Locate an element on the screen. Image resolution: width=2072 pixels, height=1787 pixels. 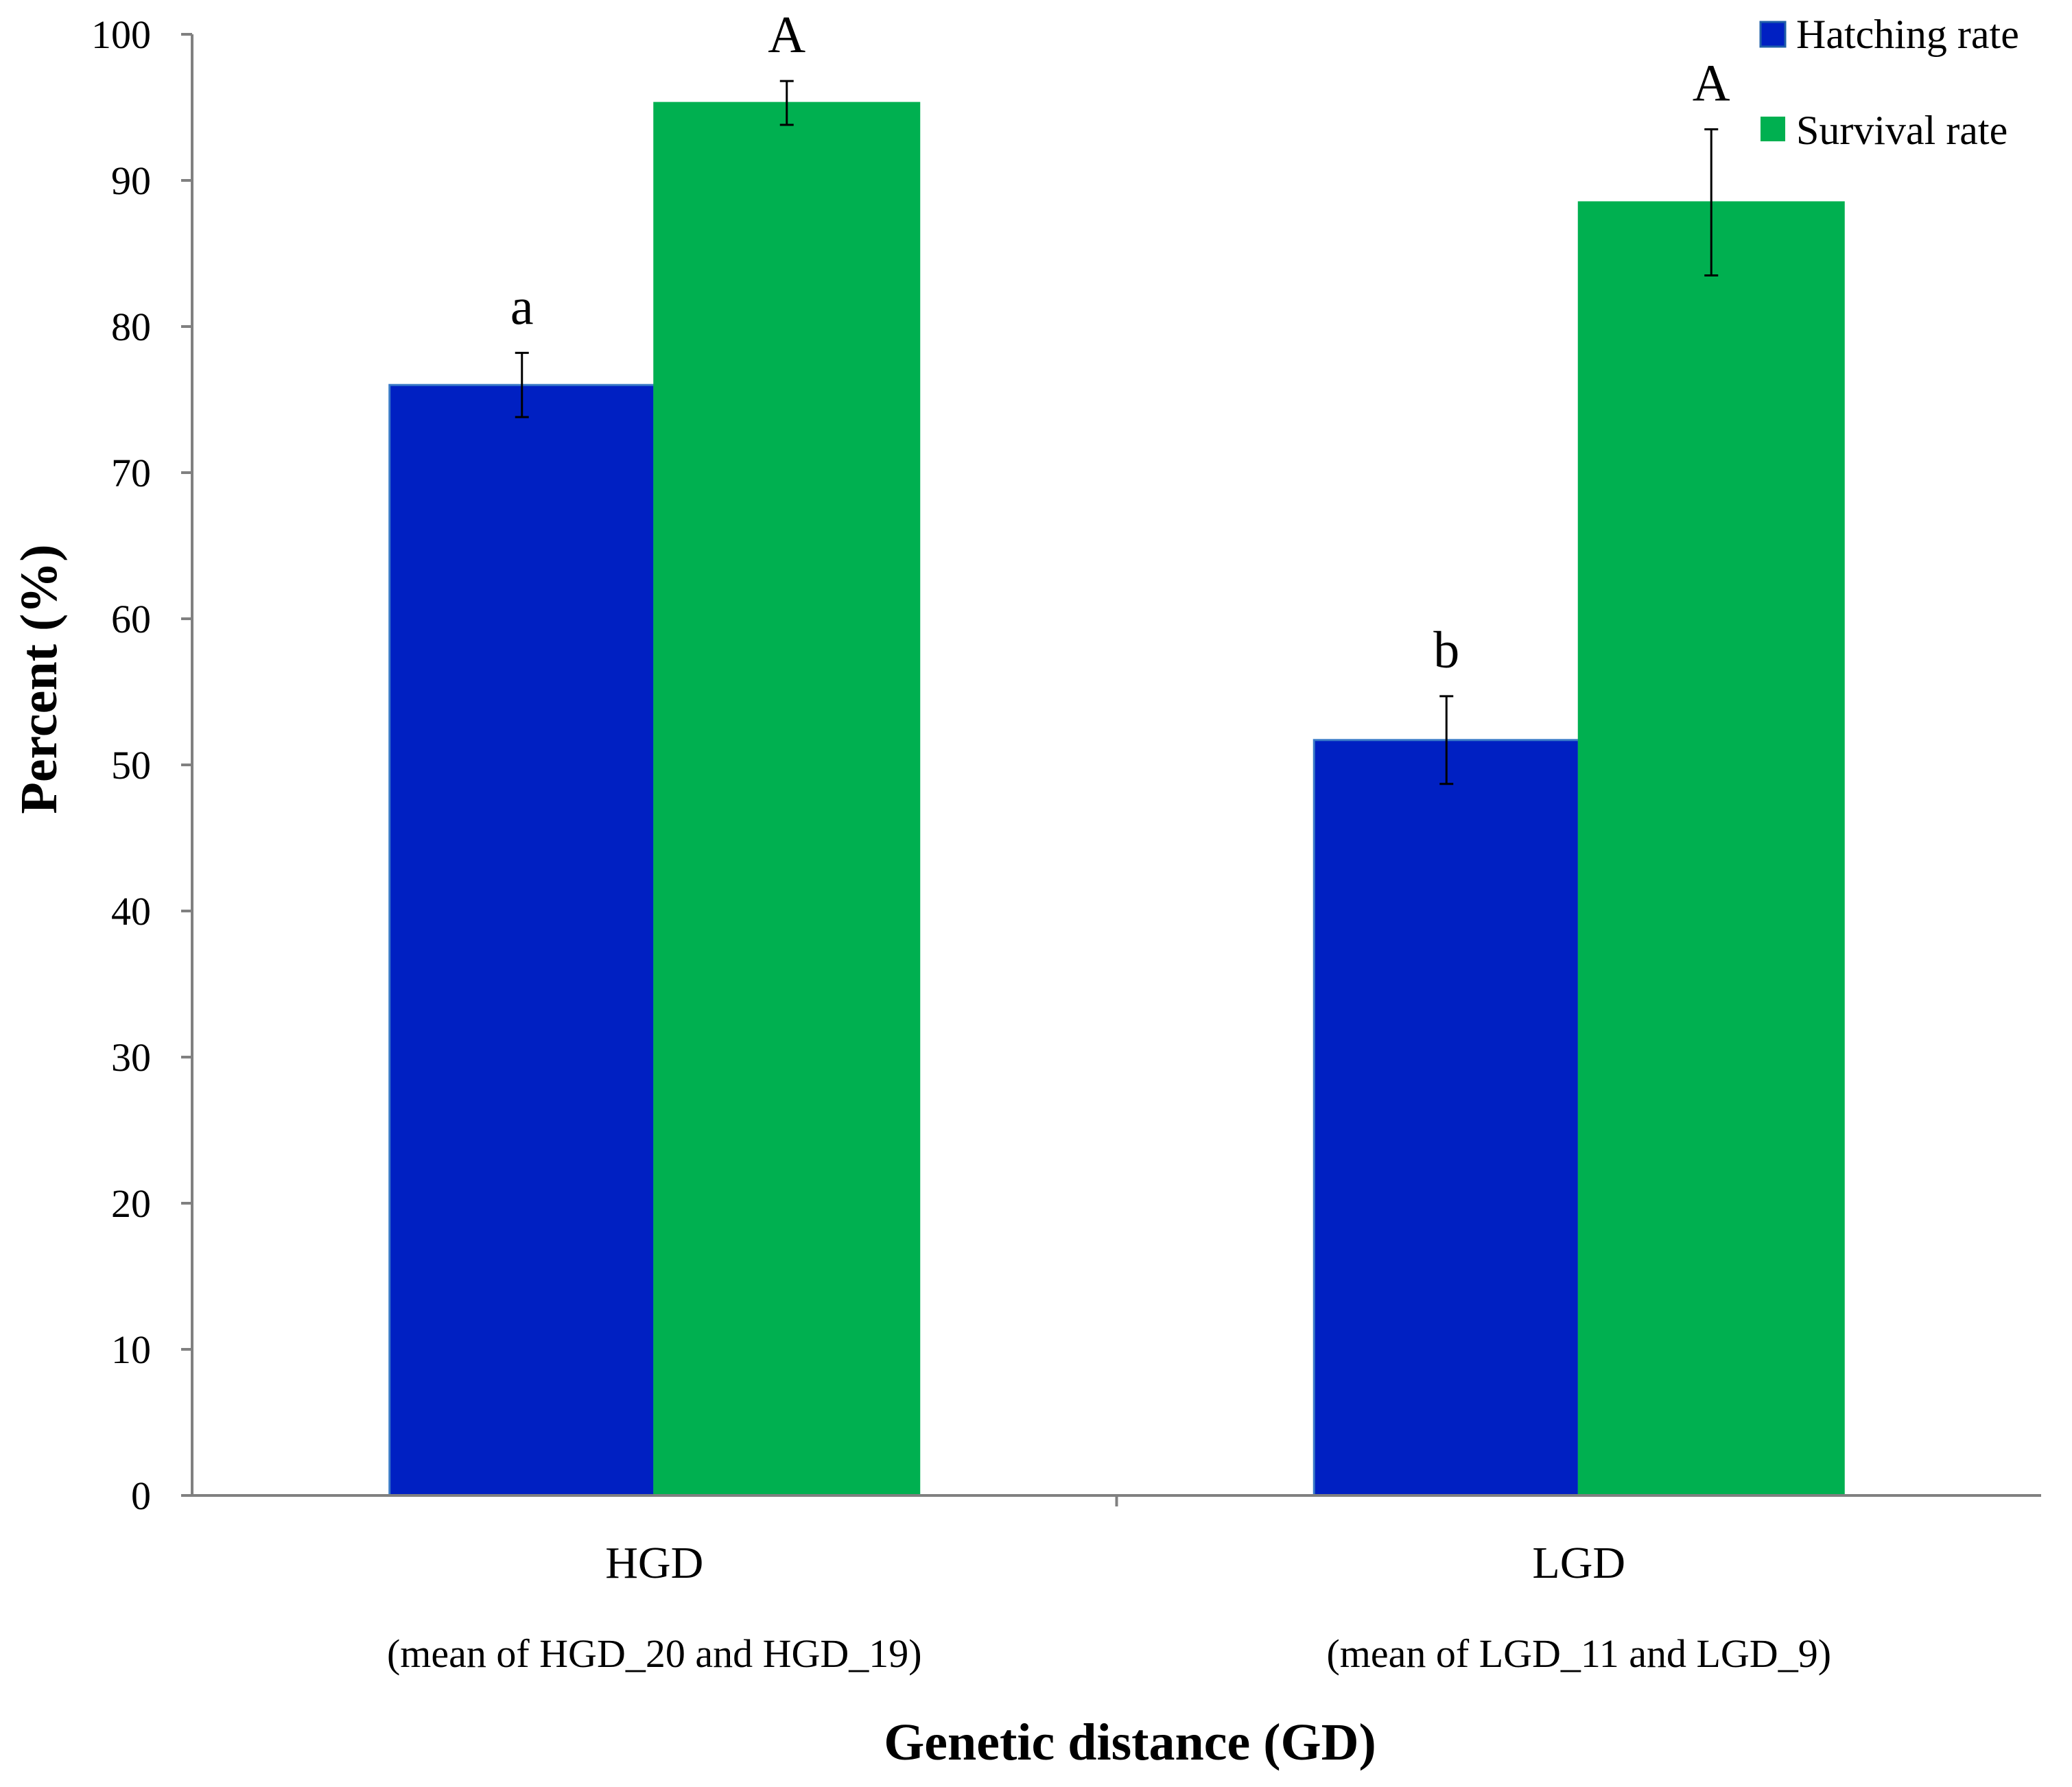
y-tick-label: 10 is located at coordinates (131, 1349).